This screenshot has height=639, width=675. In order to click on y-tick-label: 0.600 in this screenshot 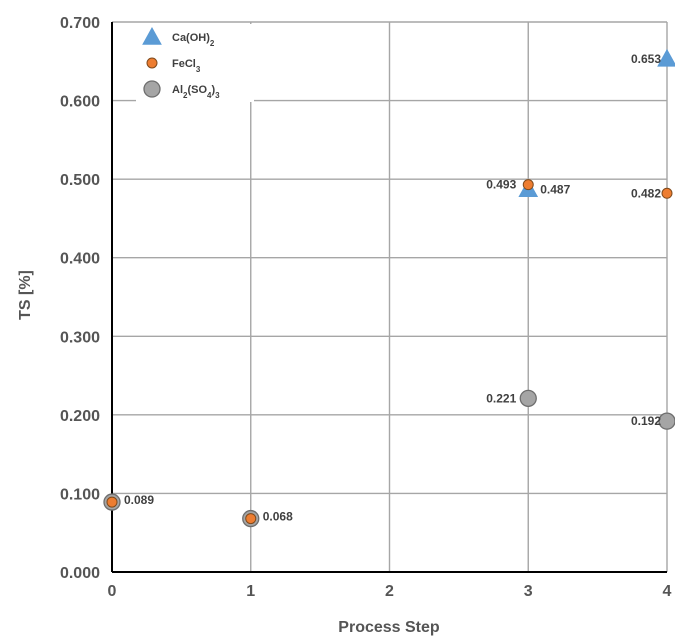, I will do `click(80, 102)`.